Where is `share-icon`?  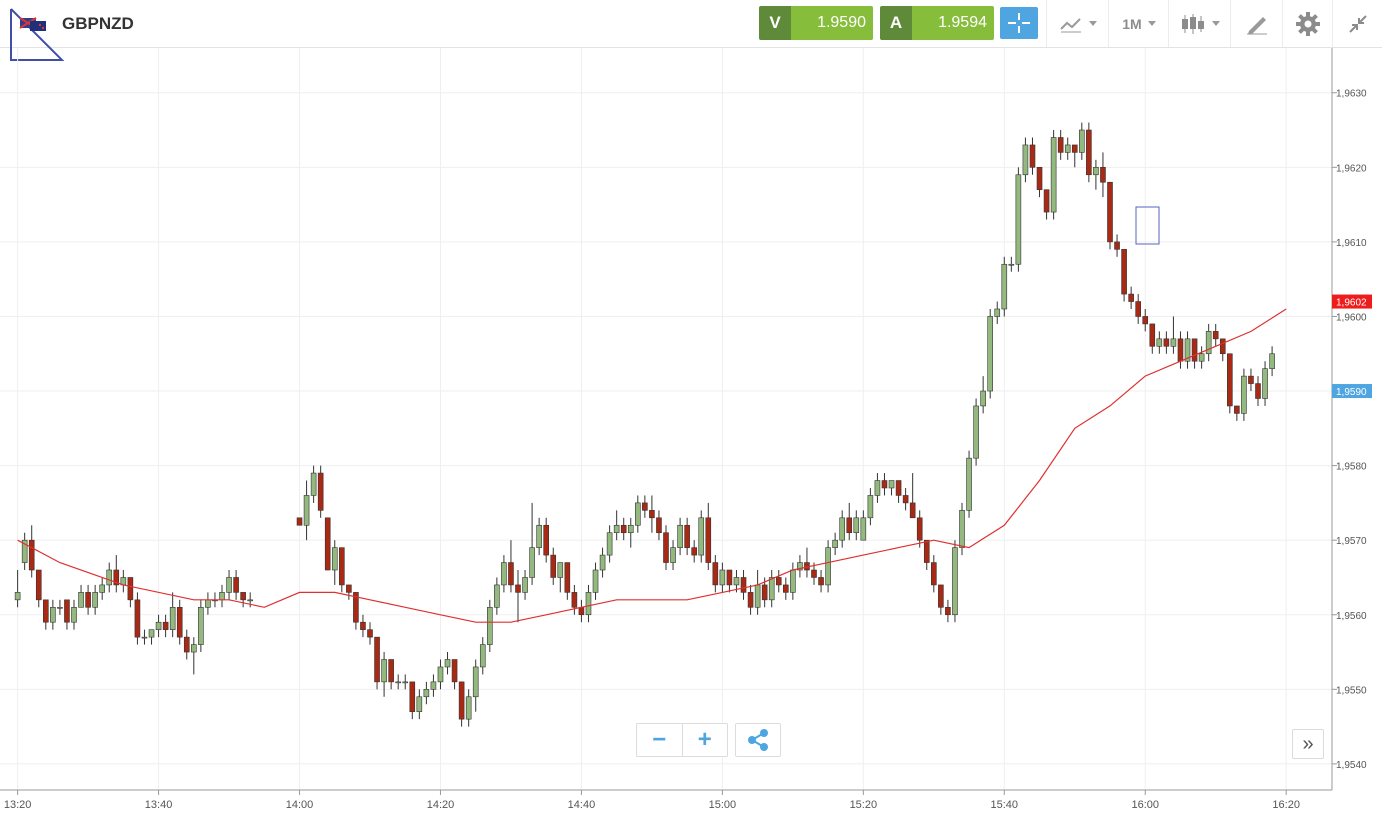
share-icon is located at coordinates (758, 740).